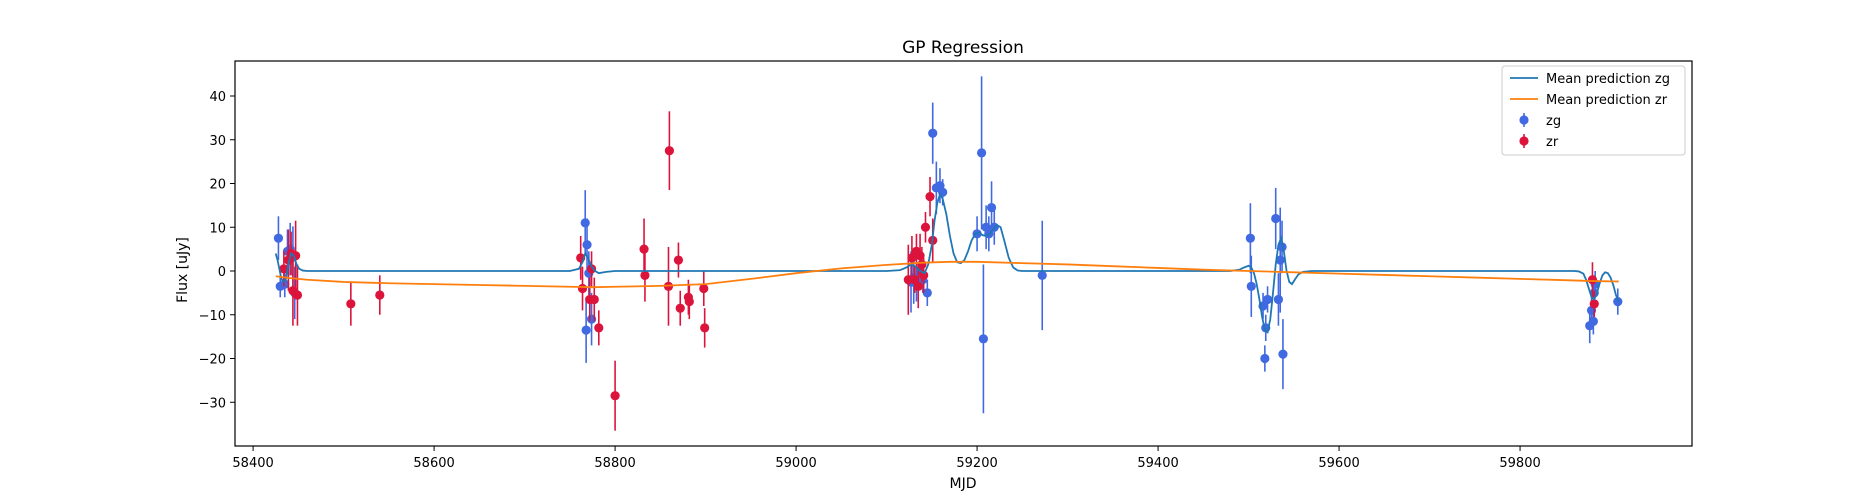  Describe the element at coordinates (963, 484) in the screenshot. I see `x-axis-label: MJD` at that location.